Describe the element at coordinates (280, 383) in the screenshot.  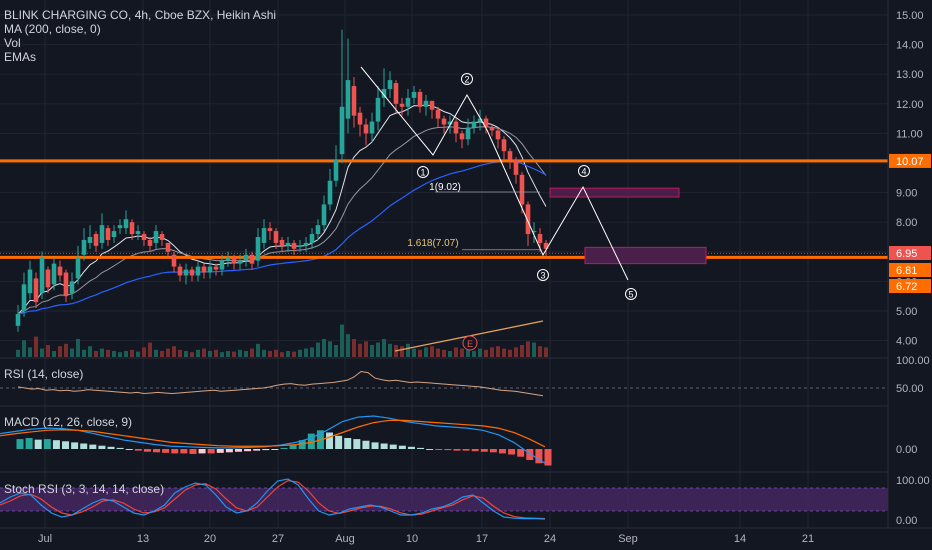
I see `rsi-line` at that location.